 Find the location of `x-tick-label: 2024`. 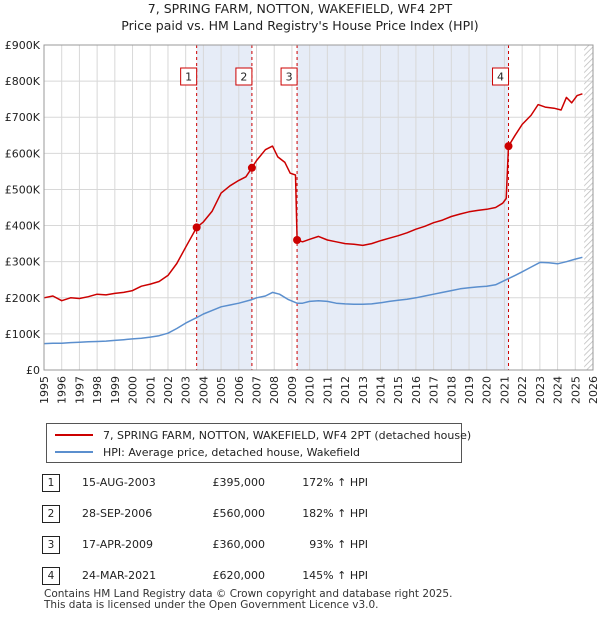

x-tick-label: 2024 is located at coordinates (558, 390).